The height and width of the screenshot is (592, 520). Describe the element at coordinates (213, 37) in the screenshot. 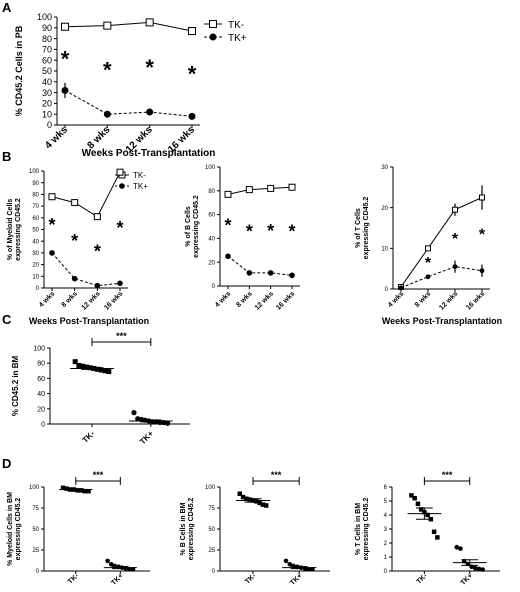

I see `legend-a-tkplus-marker` at that location.